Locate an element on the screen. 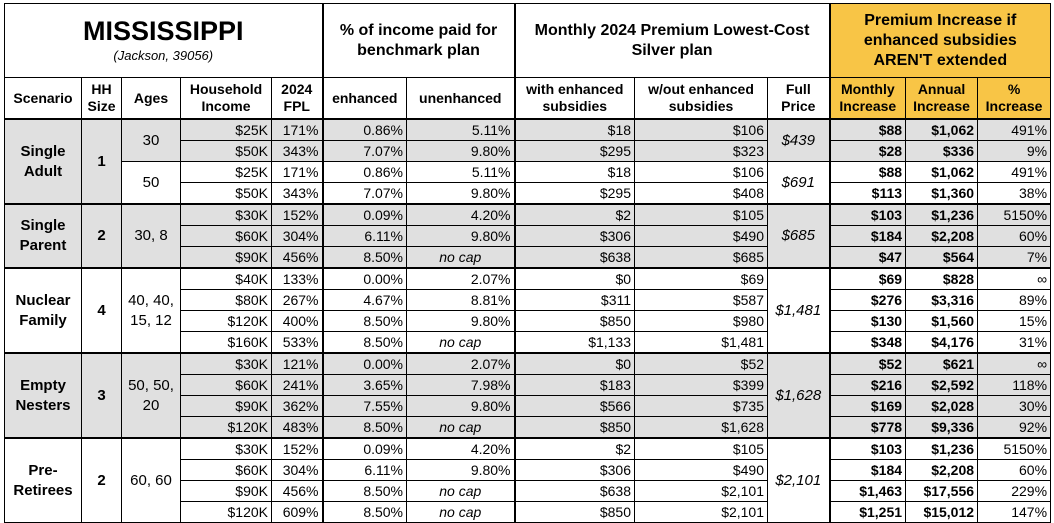  table-cell: 343% is located at coordinates (297, 193).